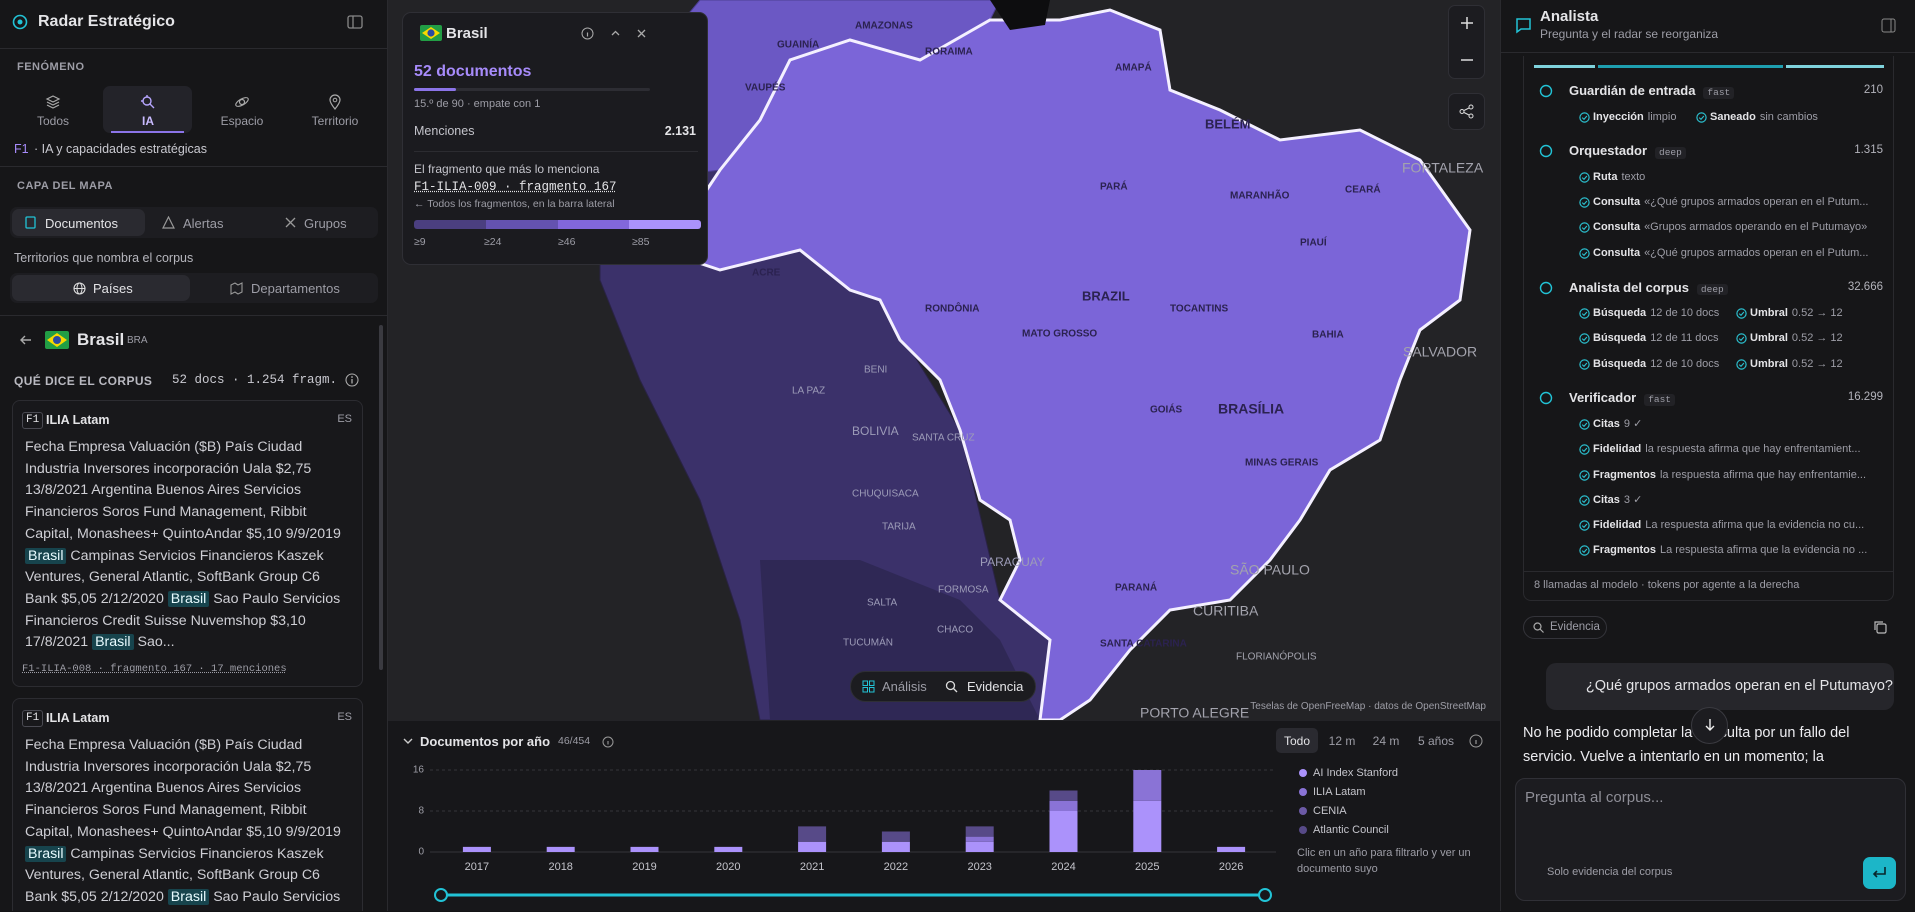 The width and height of the screenshot is (1915, 912). What do you see at coordinates (1888, 25) in the screenshot?
I see `collapse-panel` at bounding box center [1888, 25].